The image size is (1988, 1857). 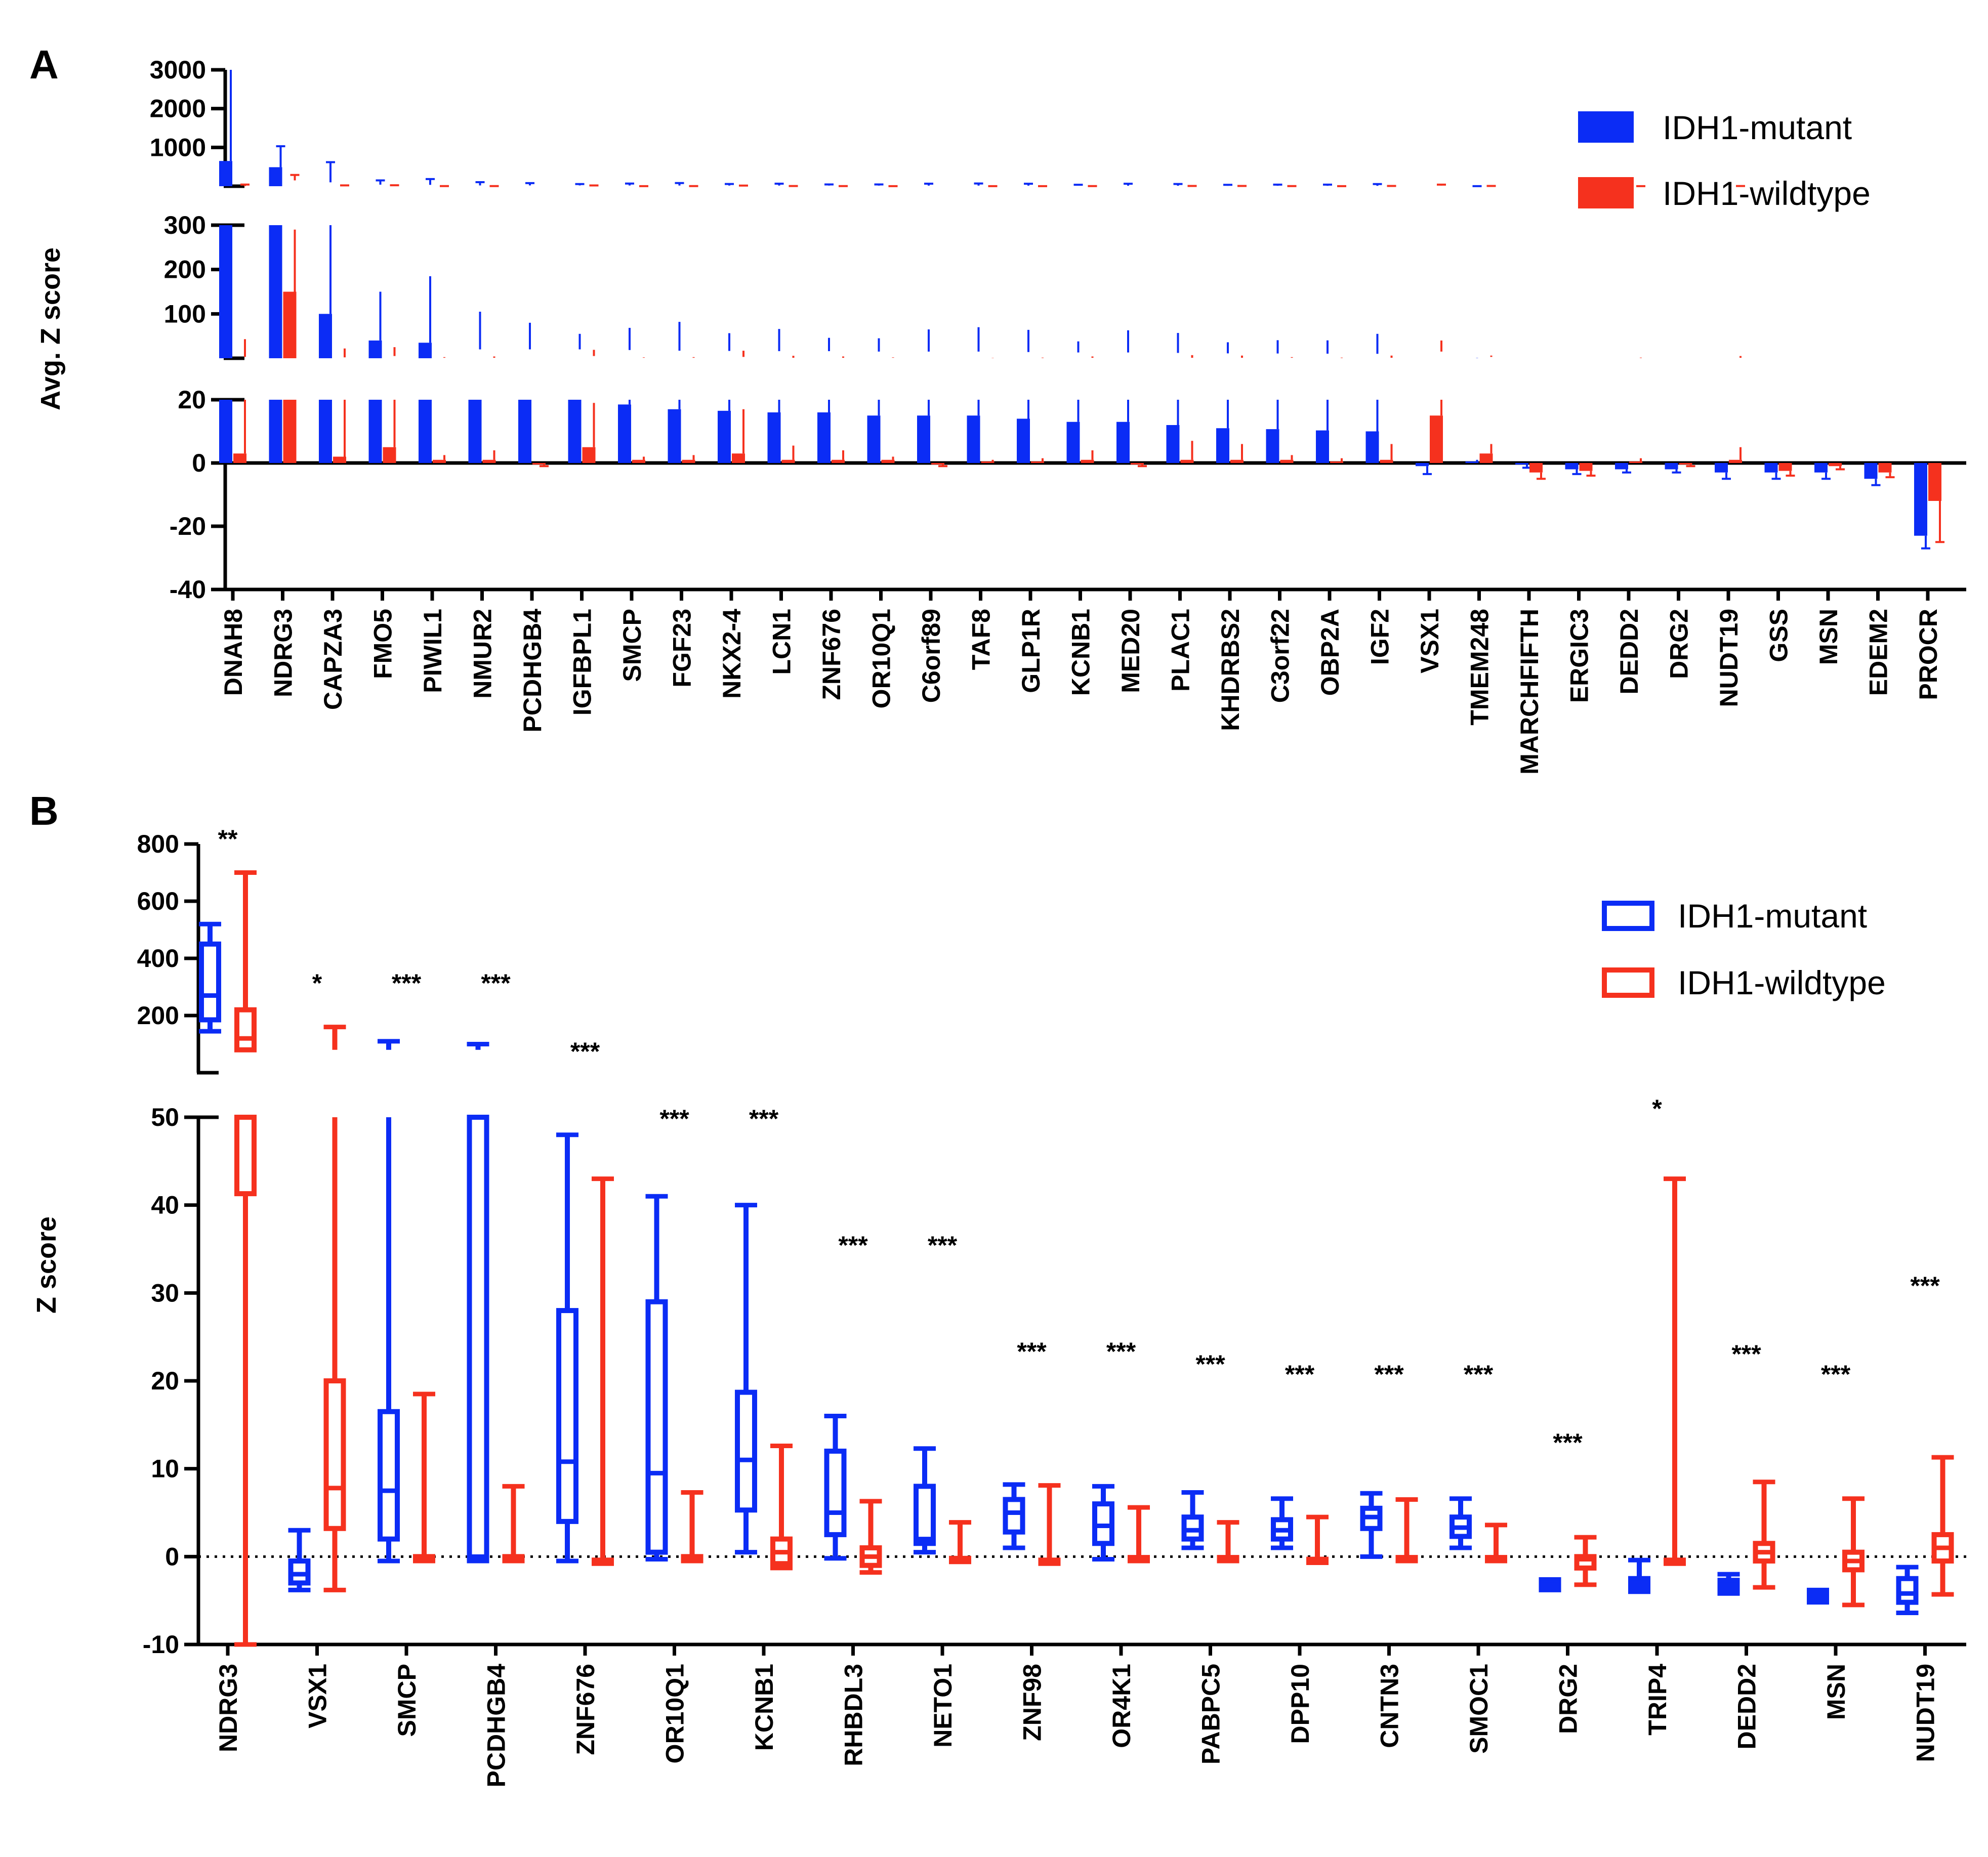 What do you see at coordinates (1785, 467) in the screenshot?
I see `panel-a-bar-wildtype-gss` at bounding box center [1785, 467].